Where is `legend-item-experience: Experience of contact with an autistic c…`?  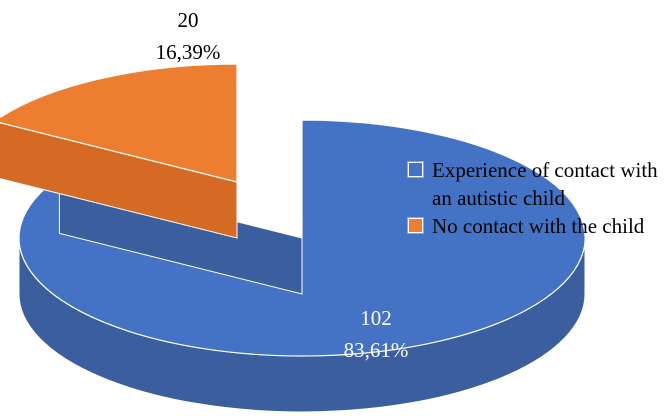 legend-item-experience: Experience of contact with an autistic c… is located at coordinates (536, 184).